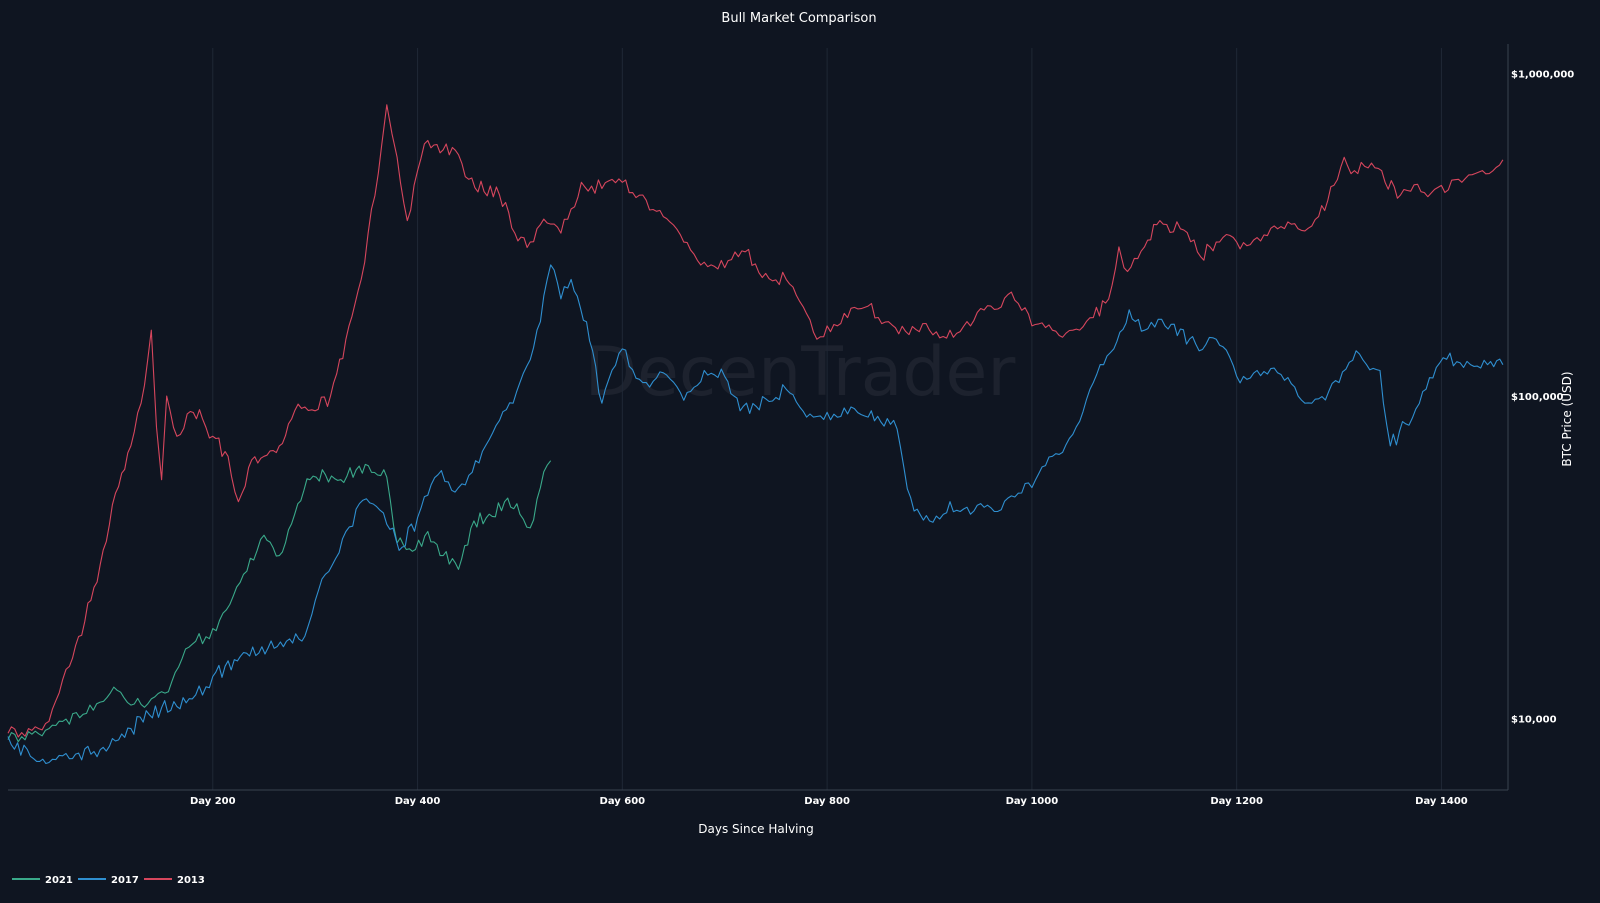  Describe the element at coordinates (213, 801) in the screenshot. I see `x-tick-label: Day 200` at that location.